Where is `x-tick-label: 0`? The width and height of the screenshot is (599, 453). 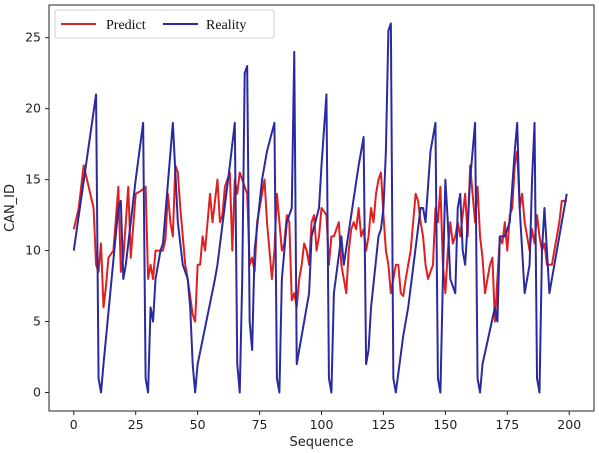
x-tick-label: 0 is located at coordinates (74, 424).